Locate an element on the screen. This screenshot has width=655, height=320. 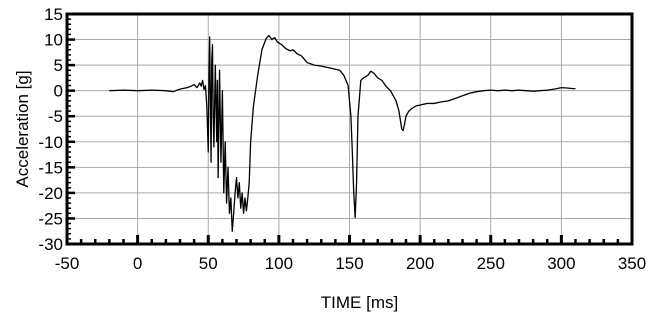
x-tick-label: 300 is located at coordinates (561, 263).